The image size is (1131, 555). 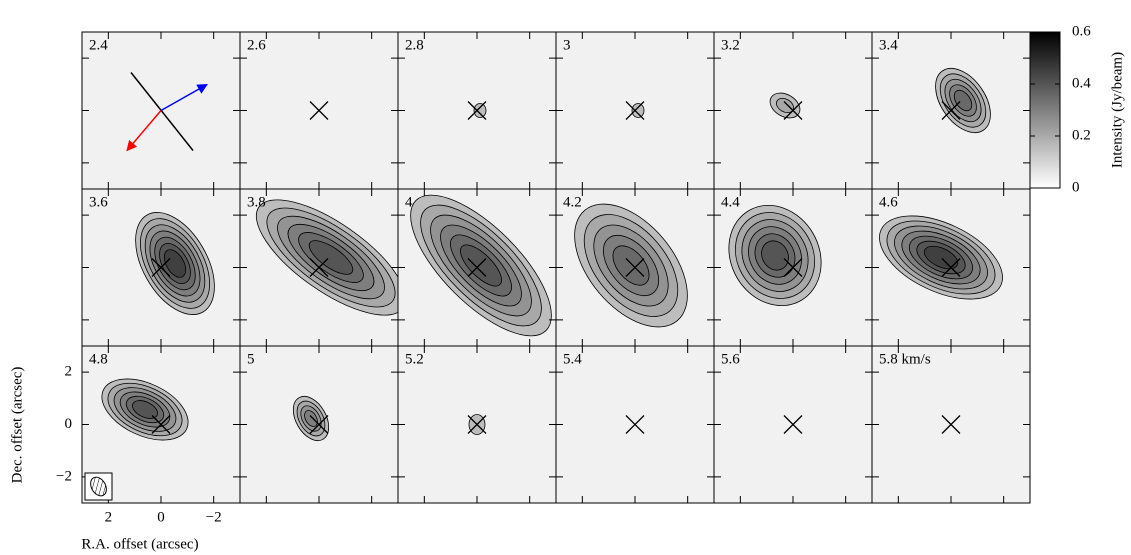 What do you see at coordinates (98, 359) in the screenshot?
I see `channel-label: 4.8` at bounding box center [98, 359].